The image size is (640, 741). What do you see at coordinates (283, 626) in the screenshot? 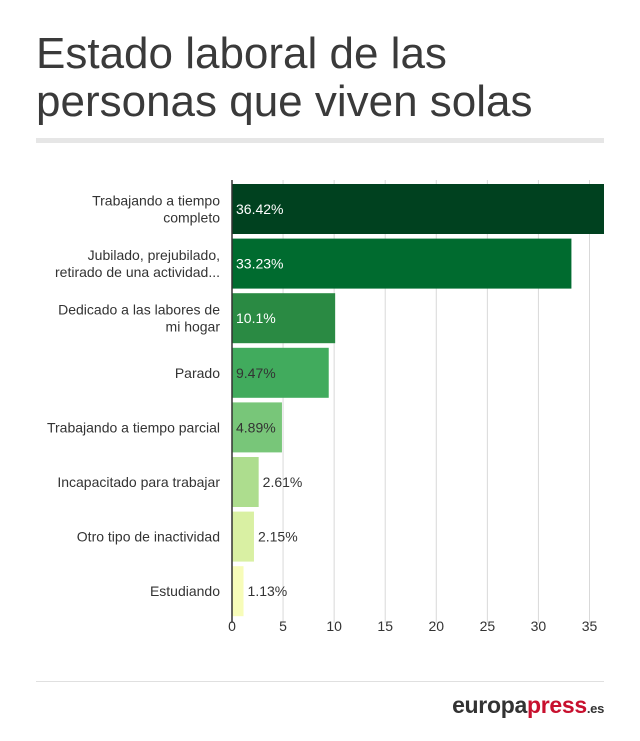
I see `x-tick-label: 5` at bounding box center [283, 626].